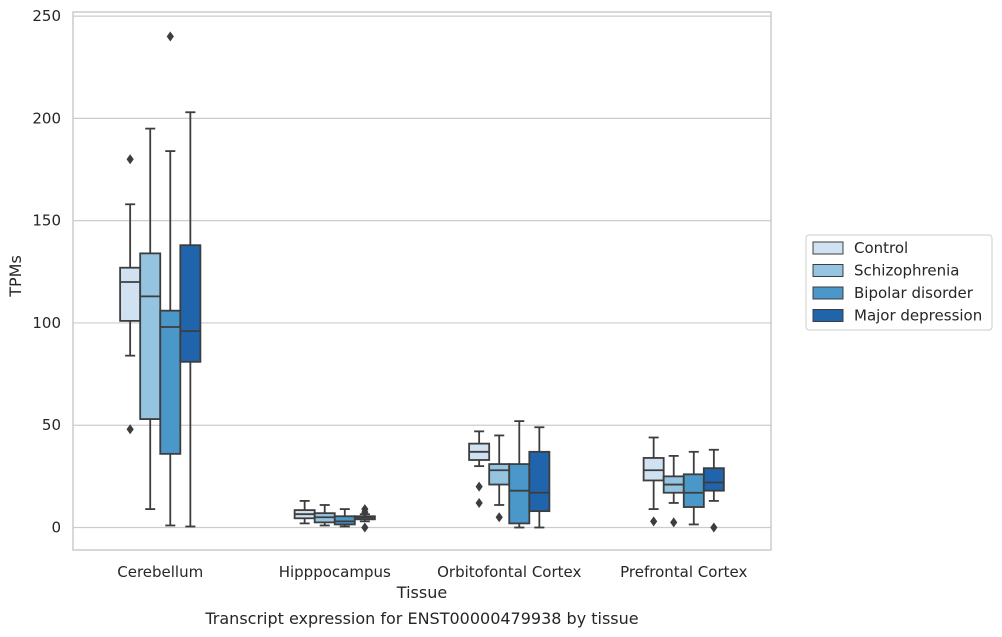 The height and width of the screenshot is (637, 1002). I want to click on x-tick-label: Orbitofontal Cortex, so click(509, 572).